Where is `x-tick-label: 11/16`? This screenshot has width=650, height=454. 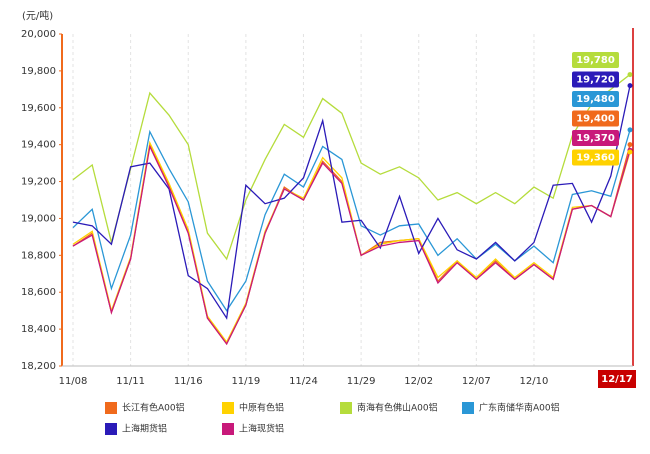 x-tick-label: 11/16 is located at coordinates (188, 381).